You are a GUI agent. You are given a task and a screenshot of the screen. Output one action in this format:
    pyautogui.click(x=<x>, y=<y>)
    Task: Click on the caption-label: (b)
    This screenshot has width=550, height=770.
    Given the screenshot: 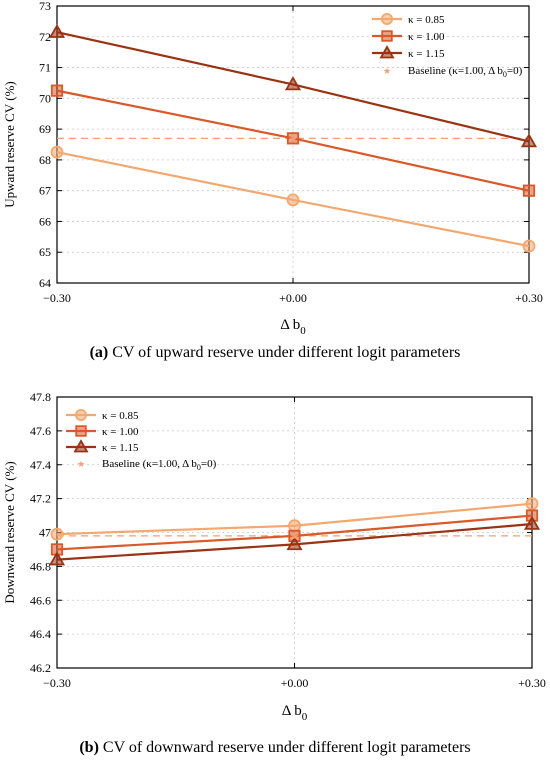 What is the action you would take?
    pyautogui.click(x=89, y=747)
    